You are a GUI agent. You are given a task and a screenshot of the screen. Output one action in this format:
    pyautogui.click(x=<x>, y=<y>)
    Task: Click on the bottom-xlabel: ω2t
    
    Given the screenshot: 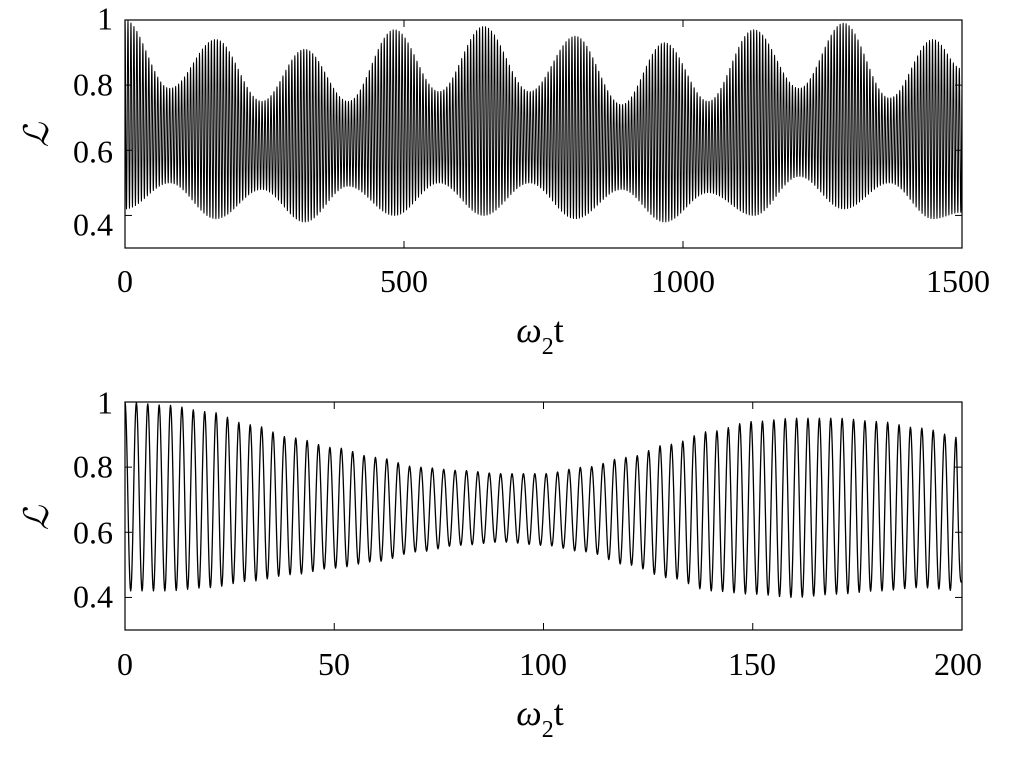 What is the action you would take?
    pyautogui.click(x=539, y=718)
    